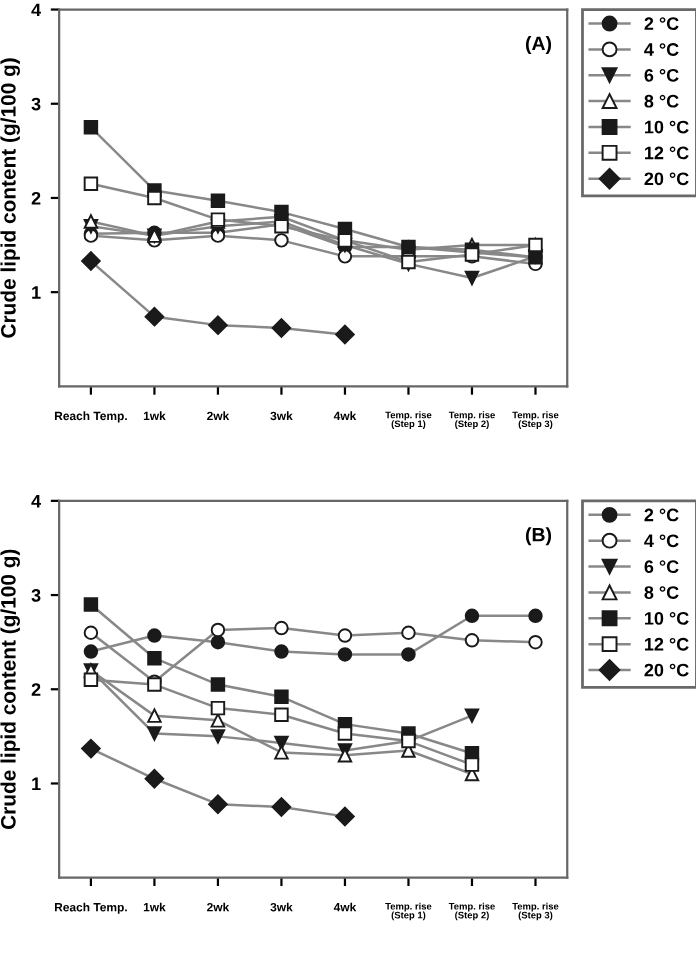  Describe the element at coordinates (538, 536) in the screenshot. I see `annotation: (B)` at that location.